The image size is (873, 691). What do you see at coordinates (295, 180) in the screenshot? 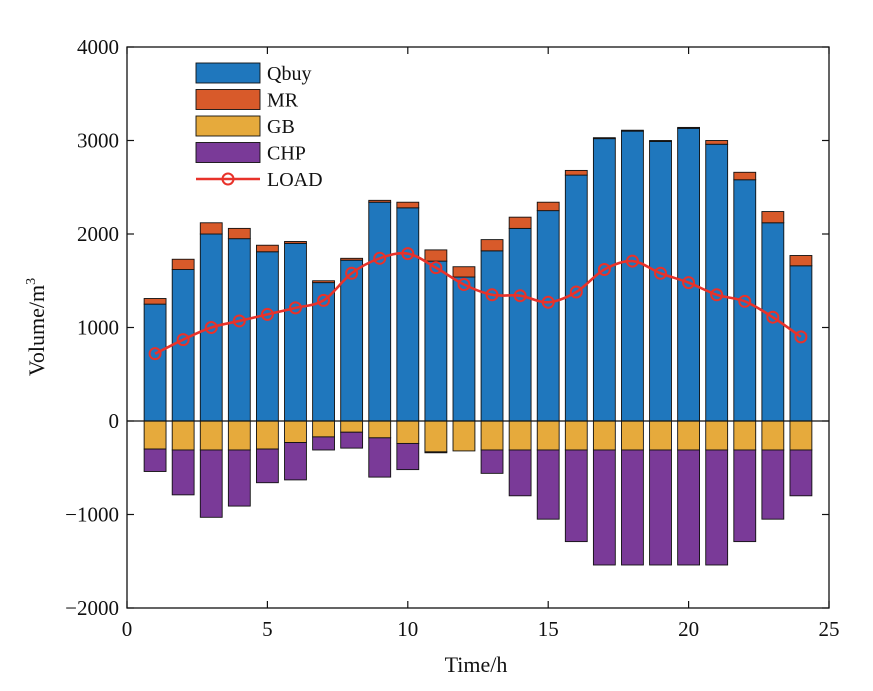
I see `legend-label-load: LOAD` at bounding box center [295, 180].